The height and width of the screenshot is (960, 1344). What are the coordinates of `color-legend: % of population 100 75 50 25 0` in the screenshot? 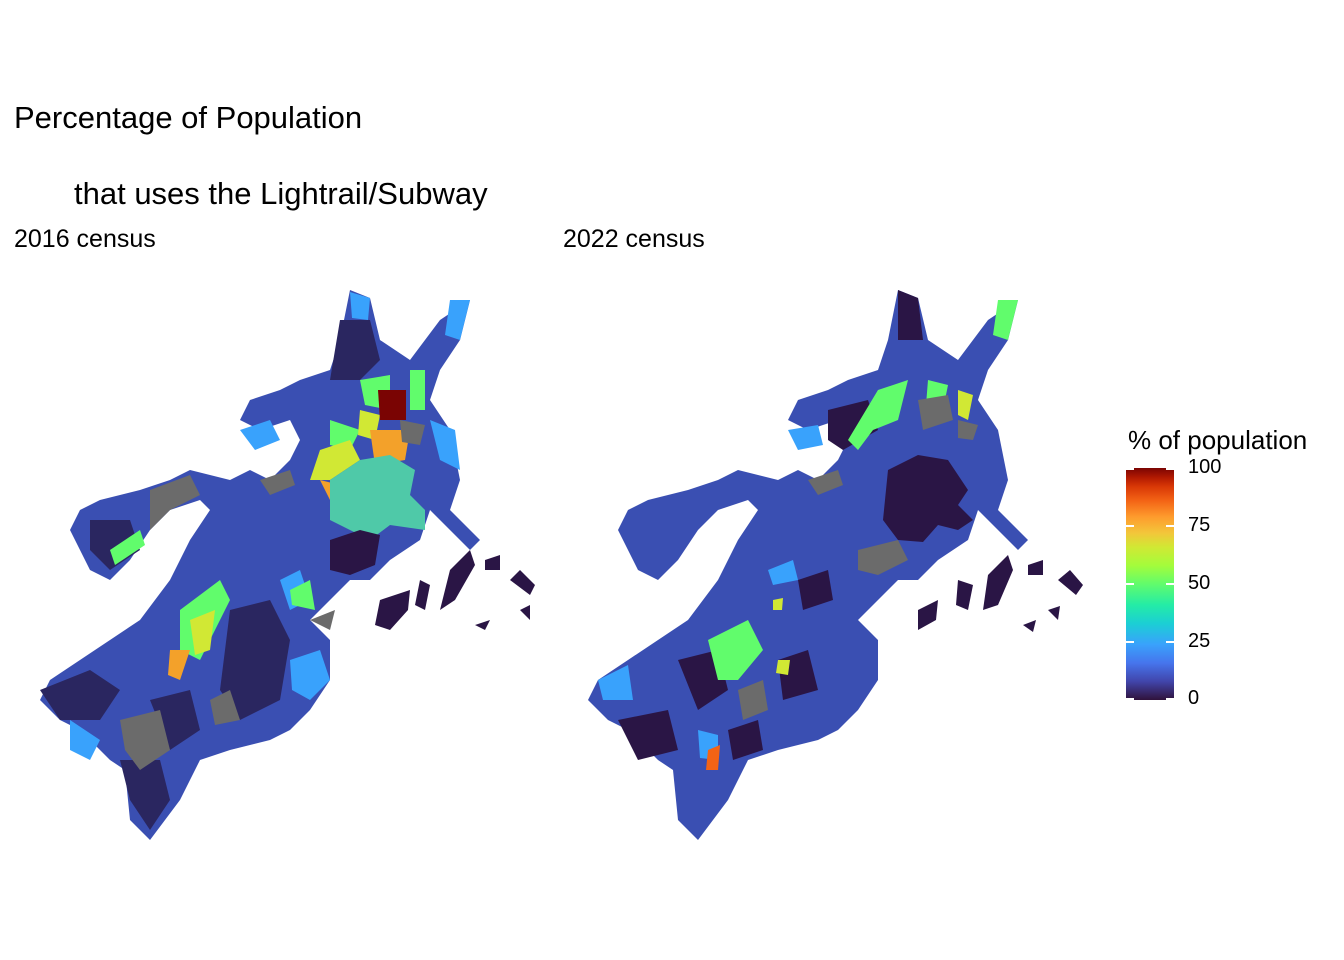 It's located at (1231, 570).